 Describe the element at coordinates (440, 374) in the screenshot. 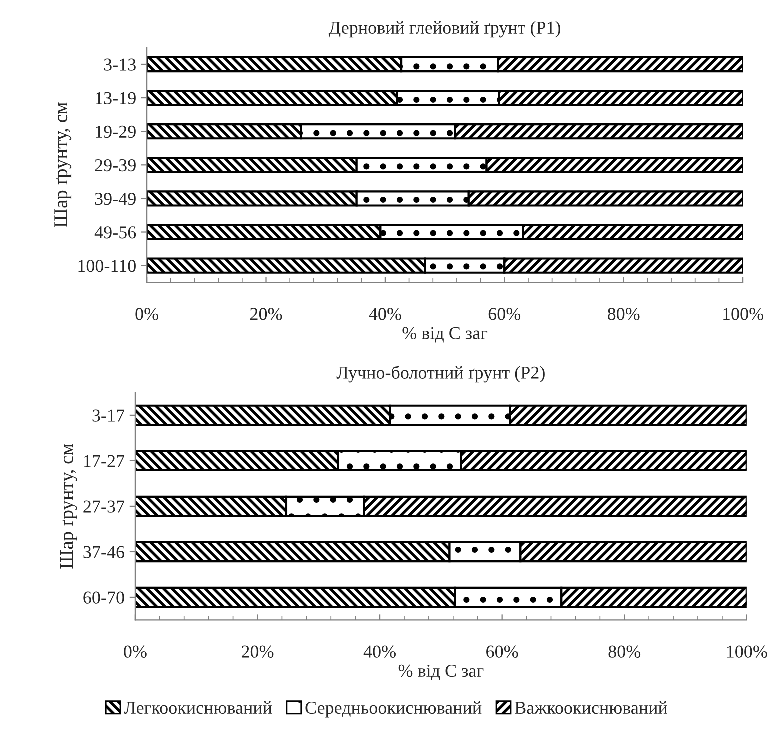

I see `chart-title: Лучно-болотний ґрунт (Р2)` at that location.